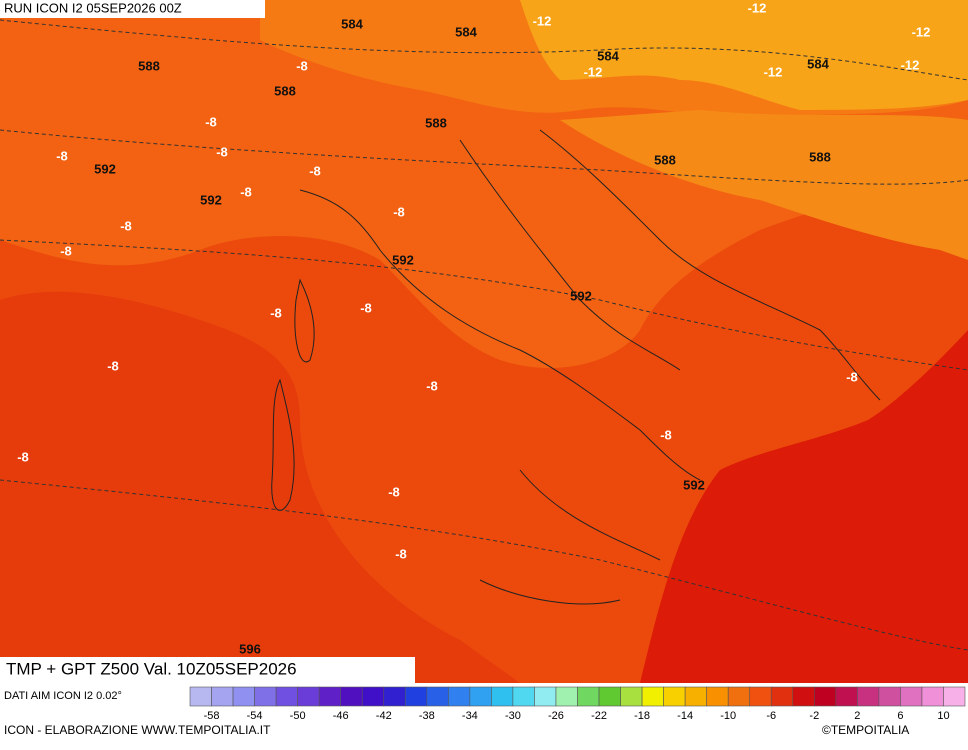  What do you see at coordinates (151, 668) in the screenshot?
I see `title: TMP + GPT Z500 Val. 10Z05SEP2026` at bounding box center [151, 668].